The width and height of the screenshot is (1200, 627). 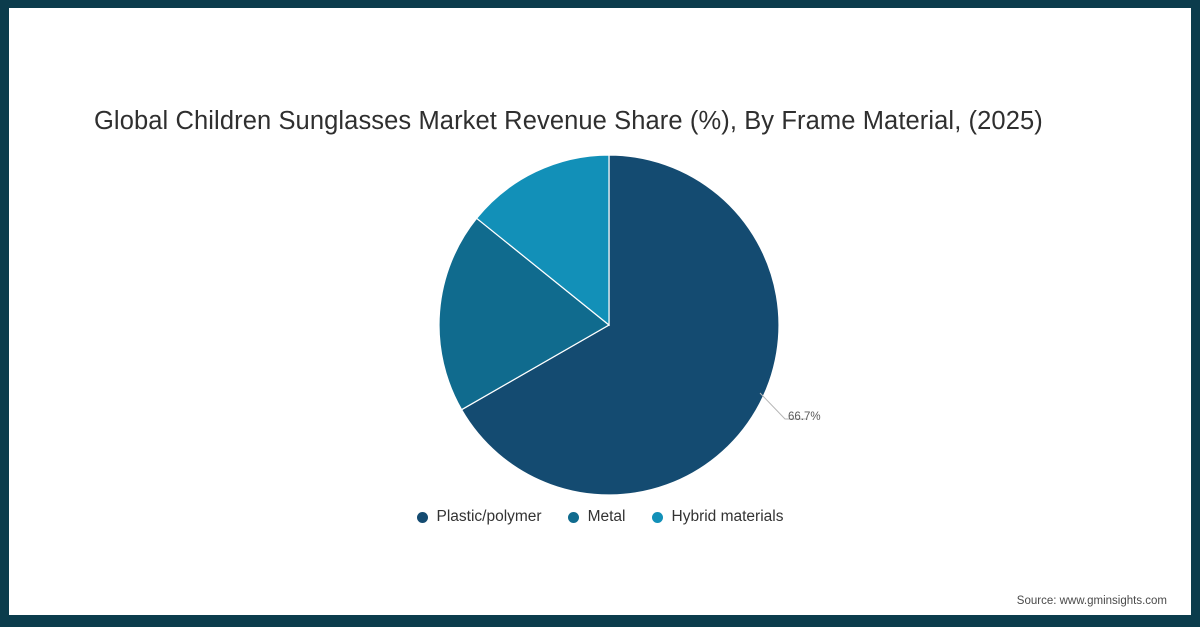 I want to click on legend-item-plastic-polymer: Plastic/polymer, so click(x=479, y=517).